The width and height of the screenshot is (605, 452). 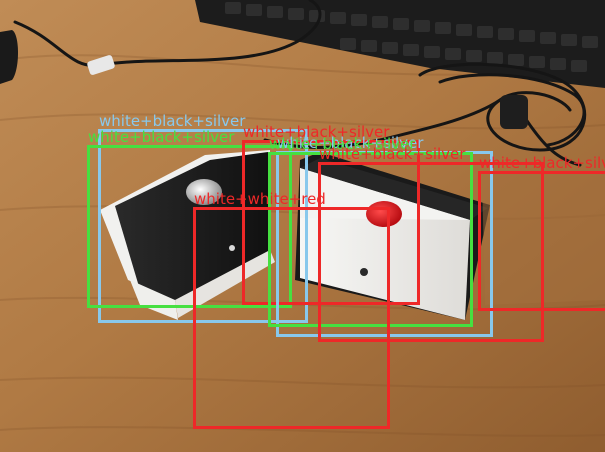 What do you see at coordinates (260, 199) in the screenshot?
I see `detection-label: white+white+red` at bounding box center [260, 199].